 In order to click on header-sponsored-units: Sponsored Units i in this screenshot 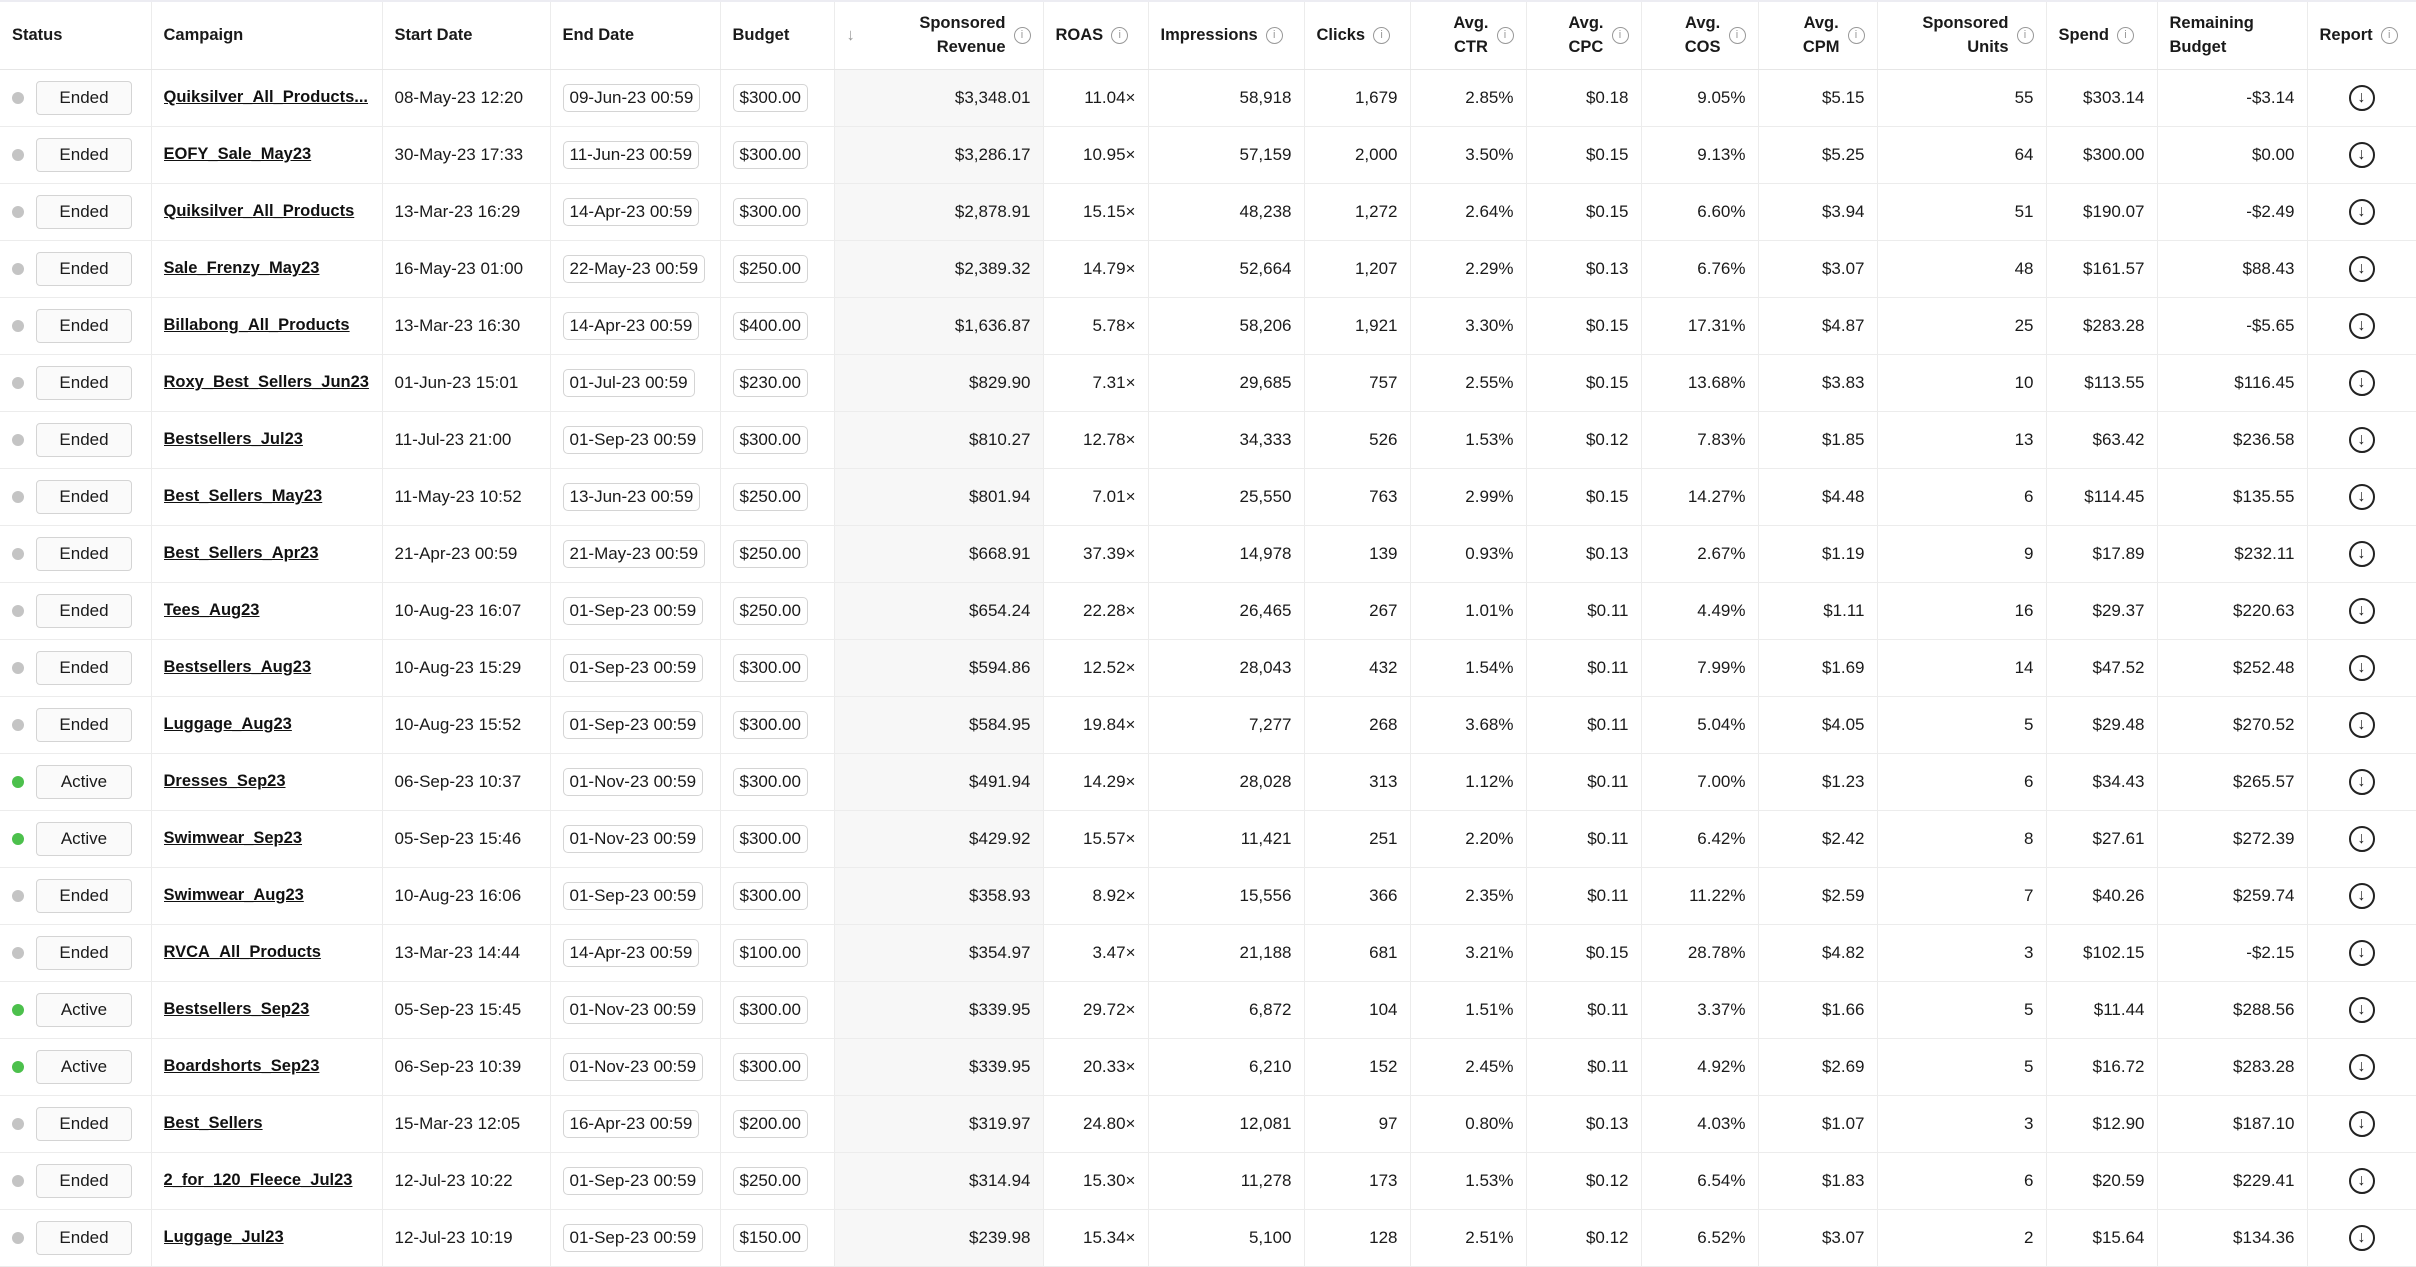, I will do `click(1962, 35)`.